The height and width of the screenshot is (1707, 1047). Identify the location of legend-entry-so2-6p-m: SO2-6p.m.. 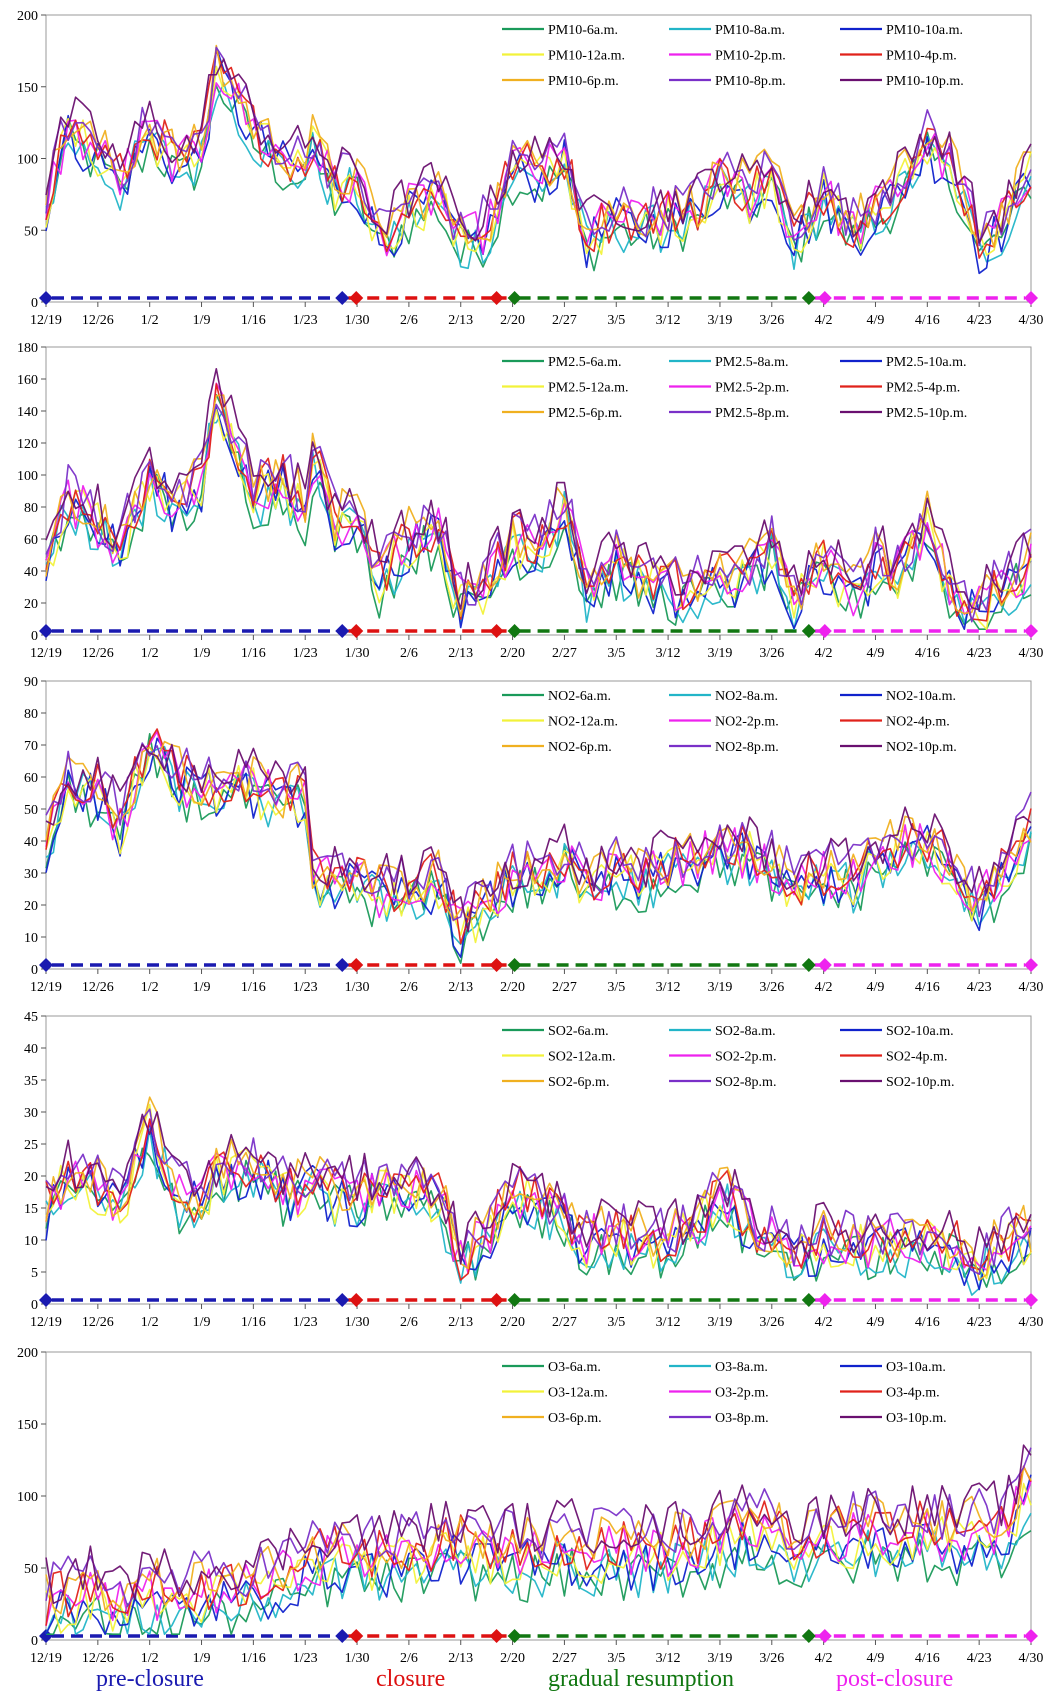
(578, 1082).